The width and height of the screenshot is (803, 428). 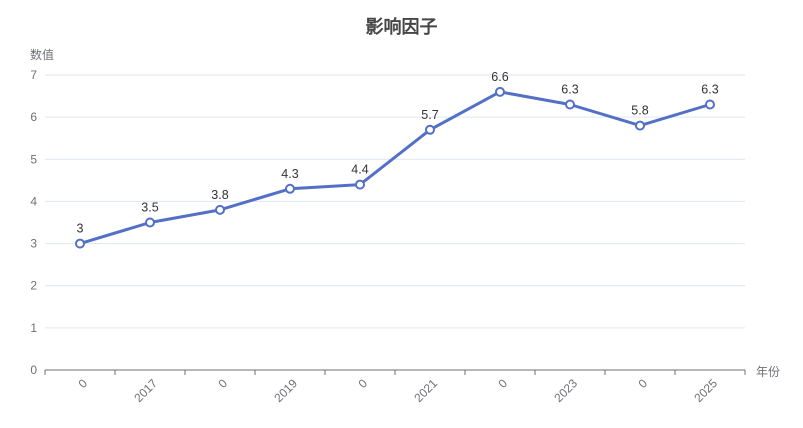 I want to click on x-tick-label: 2019, so click(x=285, y=390).